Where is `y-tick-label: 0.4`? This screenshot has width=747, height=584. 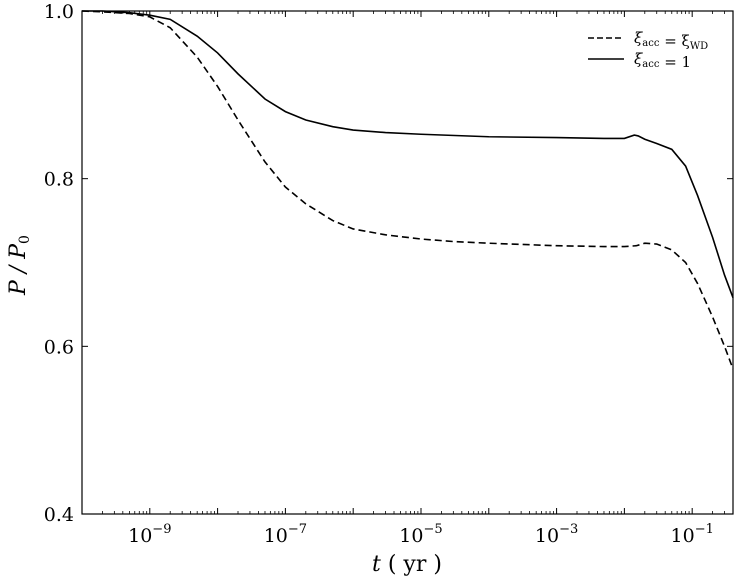
y-tick-label: 0.4 is located at coordinates (59, 515).